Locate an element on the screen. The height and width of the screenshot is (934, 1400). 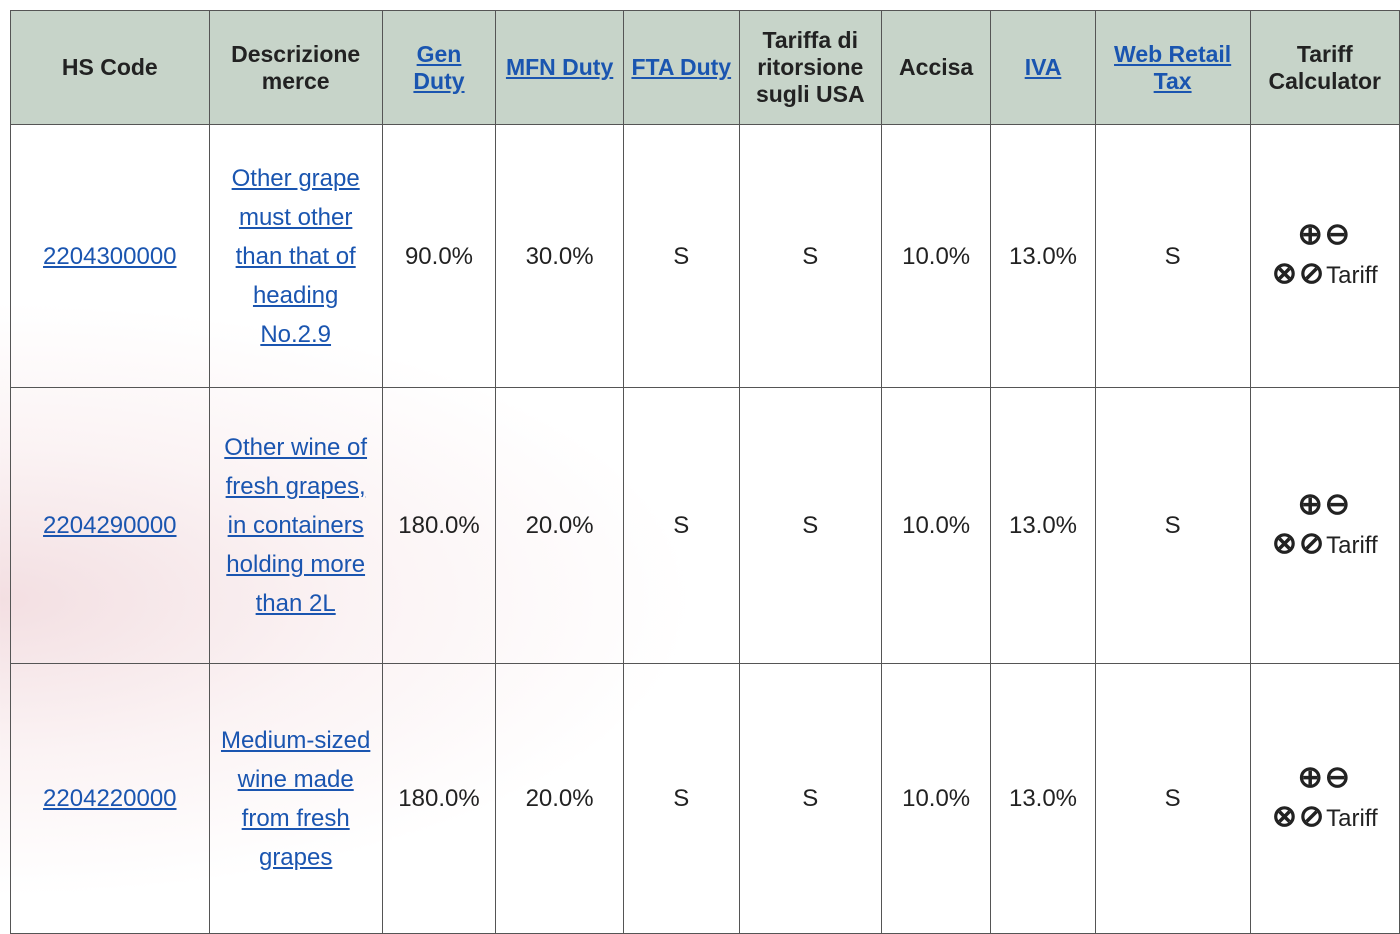
table-cell: 2204290000 is located at coordinates (110, 525).